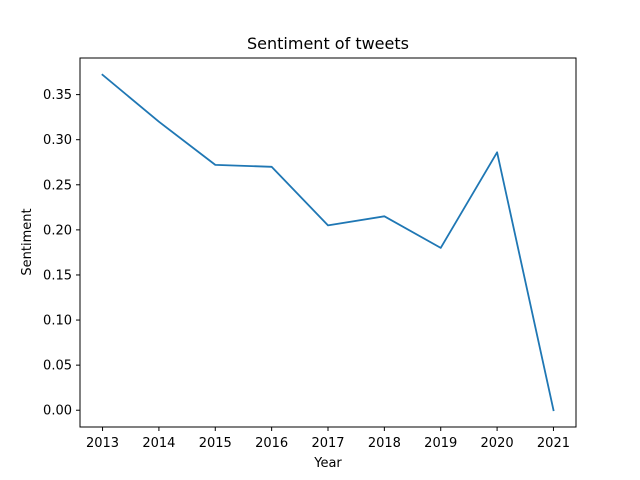  I want to click on x-axis-label: Year, so click(327, 463).